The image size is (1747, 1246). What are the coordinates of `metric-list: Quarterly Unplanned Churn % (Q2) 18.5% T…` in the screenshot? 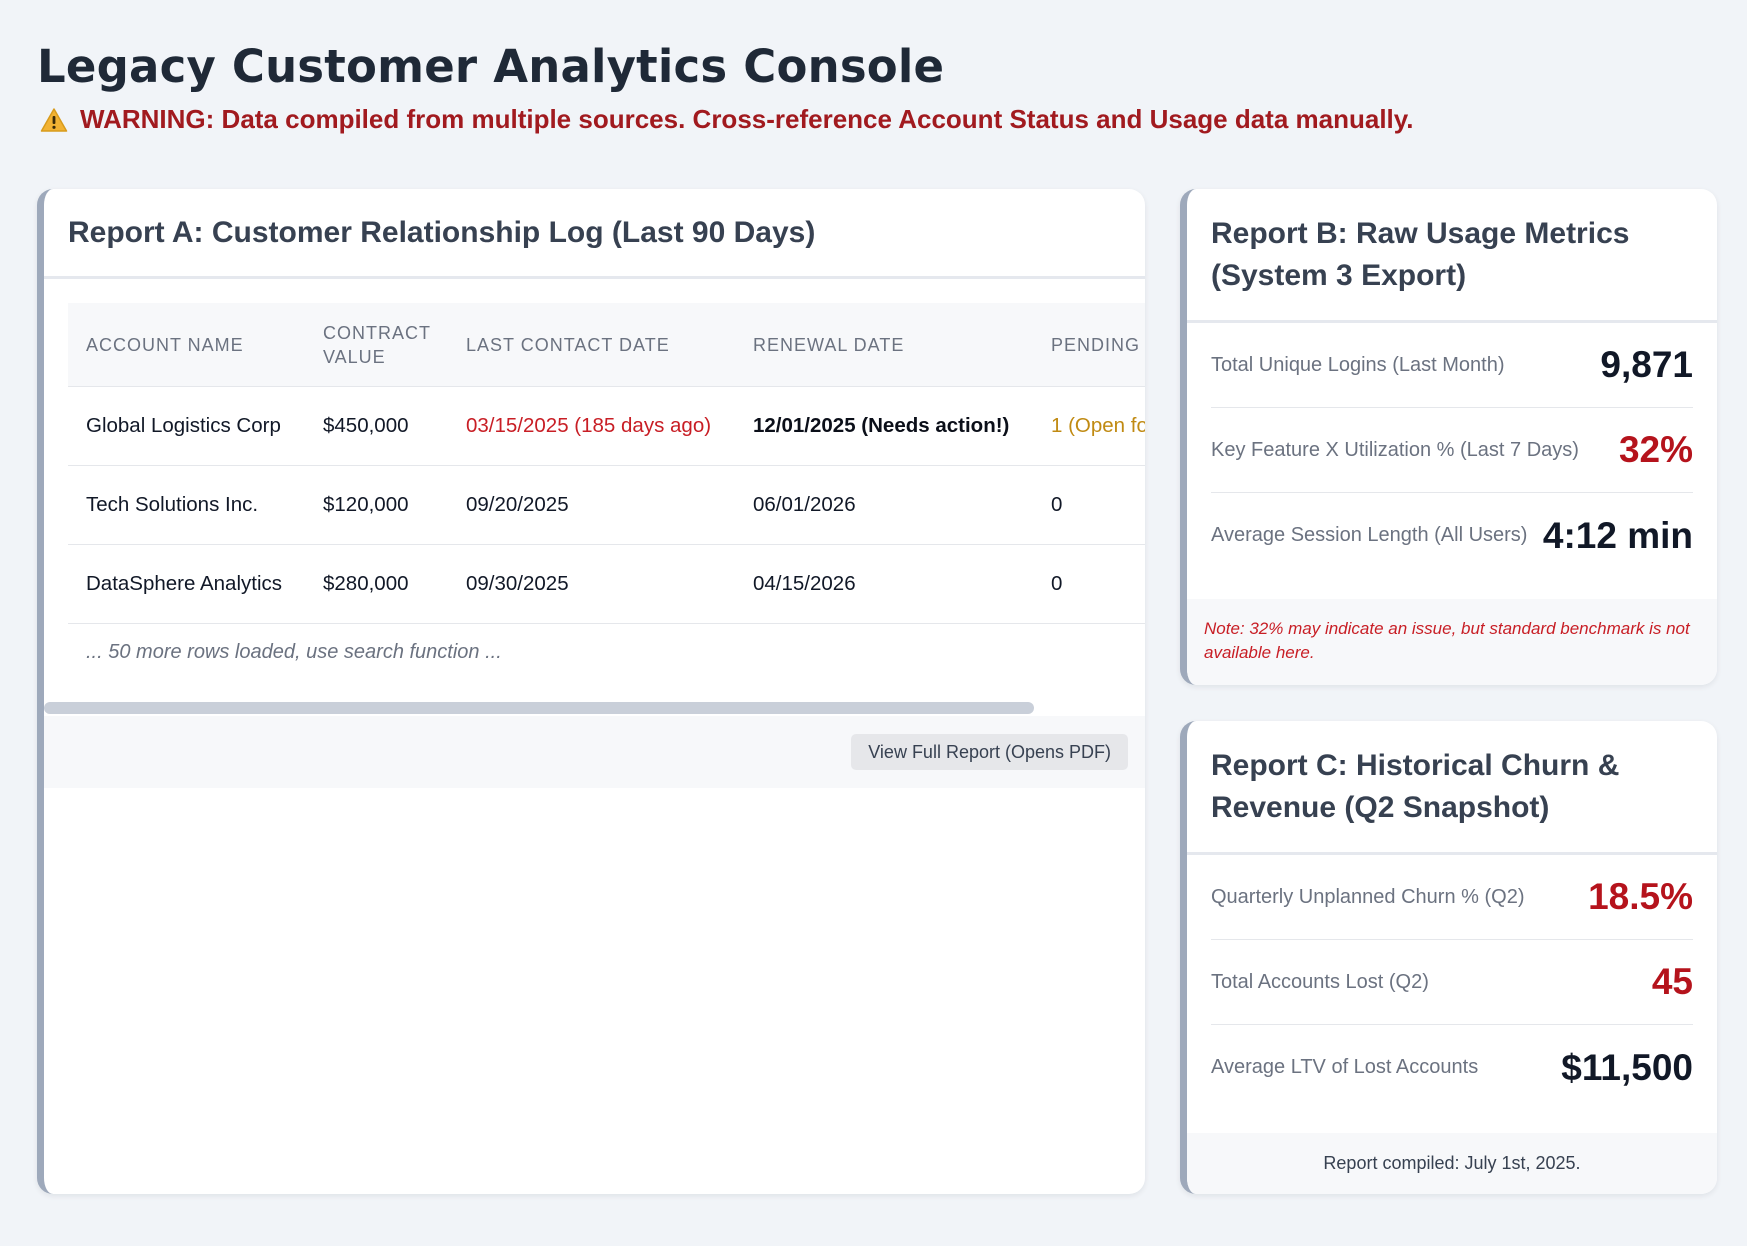 It's located at (1452, 982).